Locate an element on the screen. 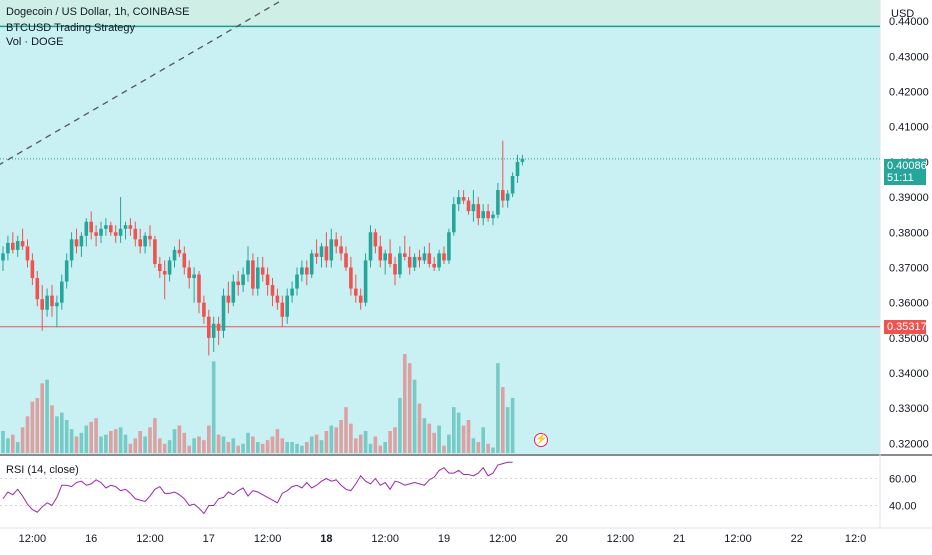  volume-legend: Vol · DOGE is located at coordinates (35, 42).